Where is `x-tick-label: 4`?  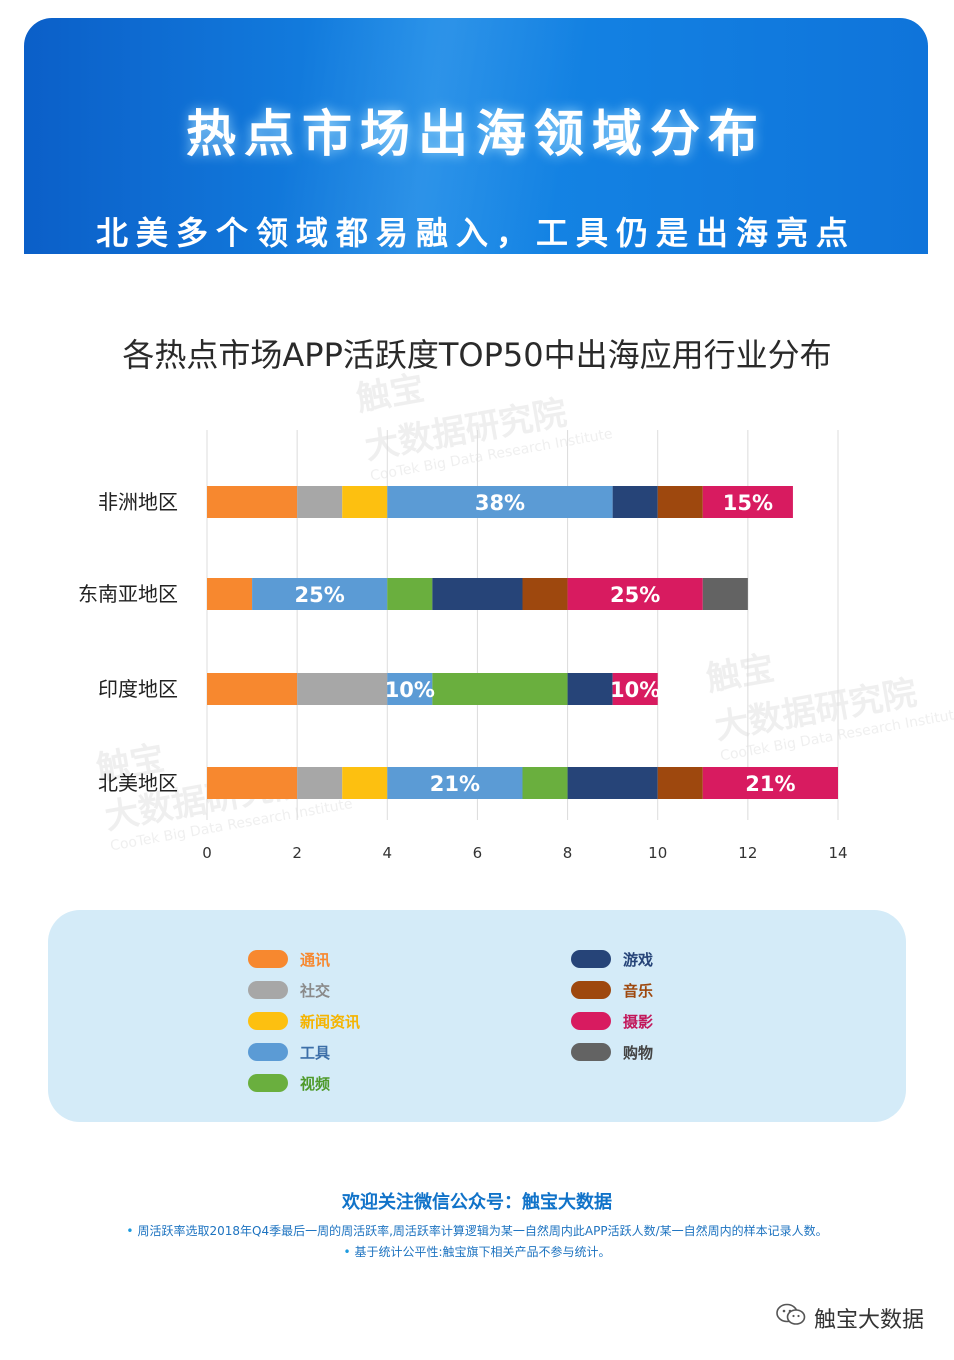
x-tick-label: 4 is located at coordinates (388, 853).